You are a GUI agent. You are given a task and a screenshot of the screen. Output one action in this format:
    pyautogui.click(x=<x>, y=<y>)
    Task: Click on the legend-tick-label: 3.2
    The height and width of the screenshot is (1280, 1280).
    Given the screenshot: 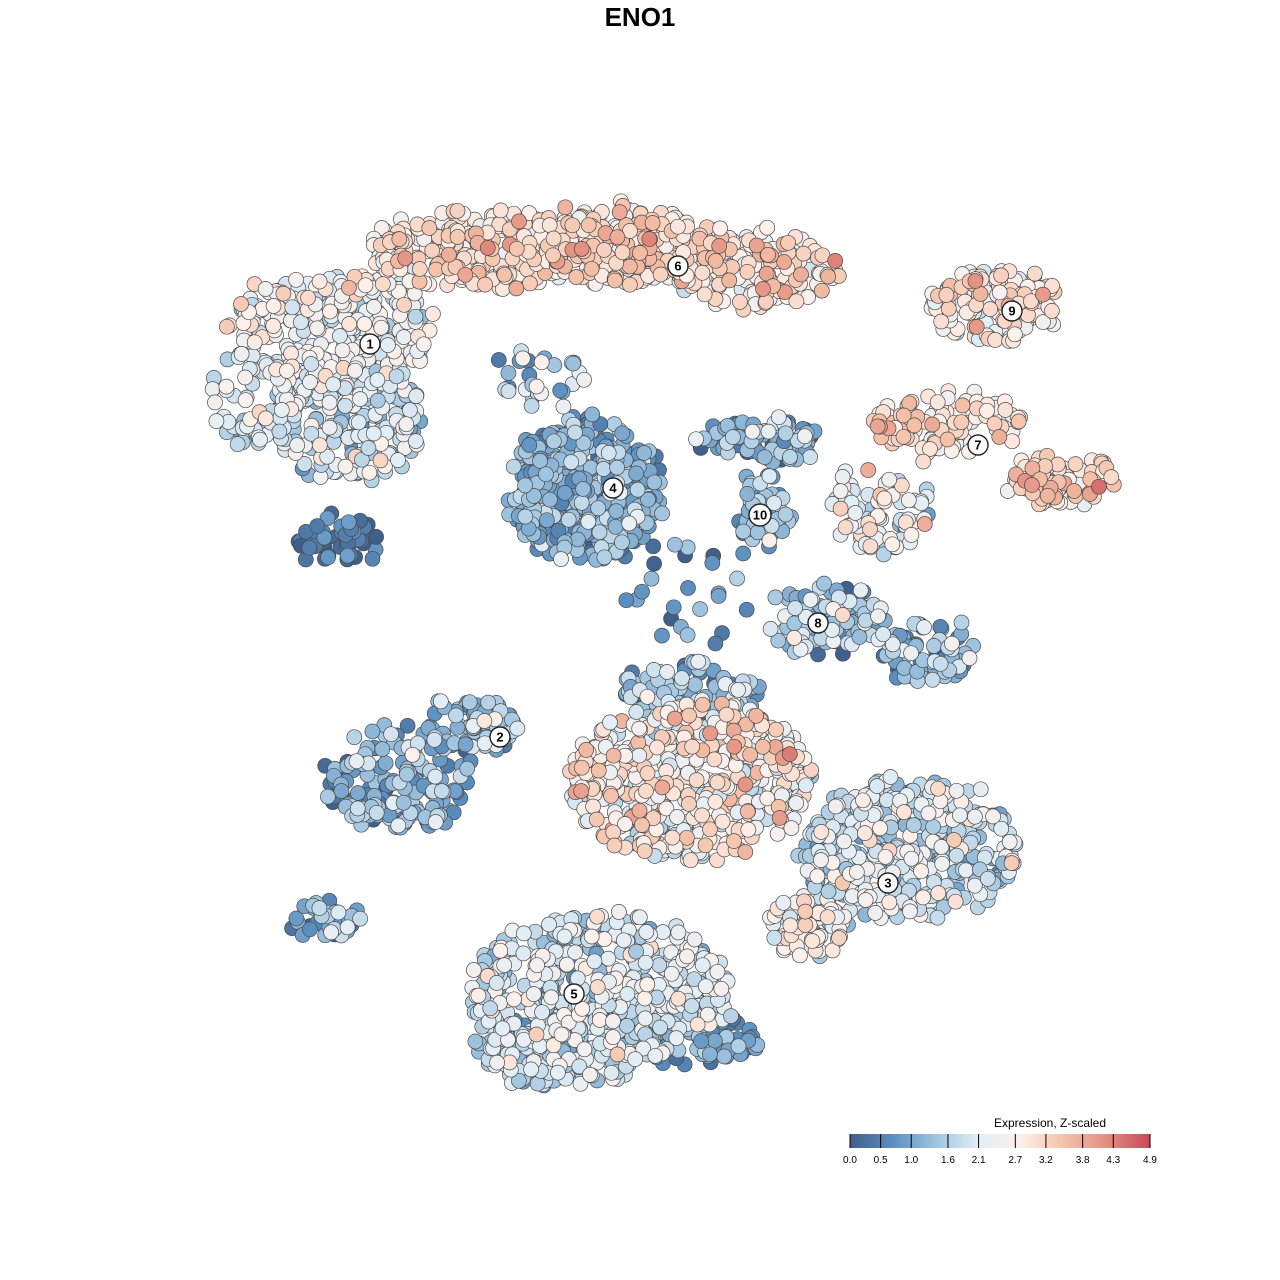 What is the action you would take?
    pyautogui.click(x=1046, y=1160)
    